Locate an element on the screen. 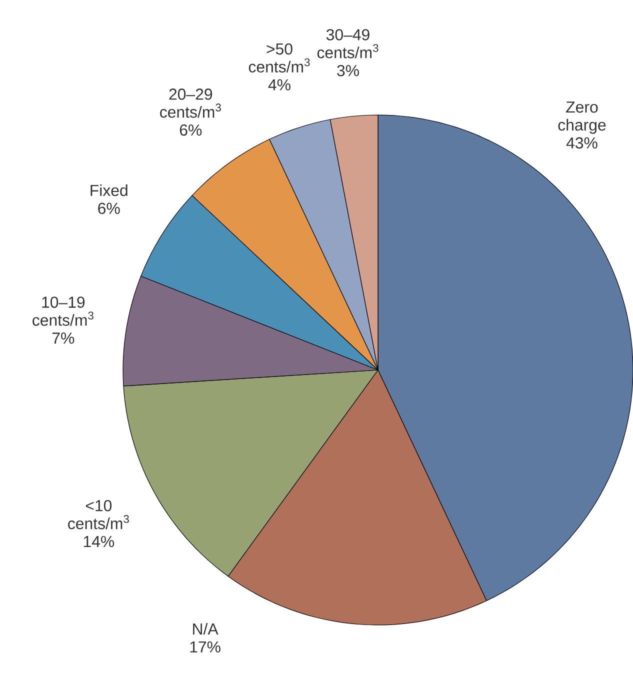 This screenshot has height=678, width=633. data-label: 7% is located at coordinates (63, 338).